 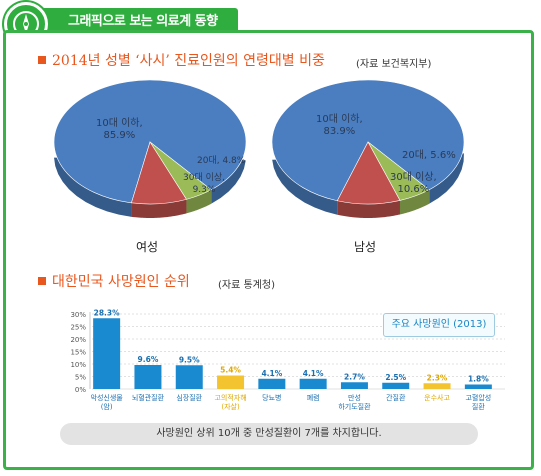 What do you see at coordinates (204, 184) in the screenshot?
I see `pie-female-label-30s: 30대 이상, 9.3%` at bounding box center [204, 184].